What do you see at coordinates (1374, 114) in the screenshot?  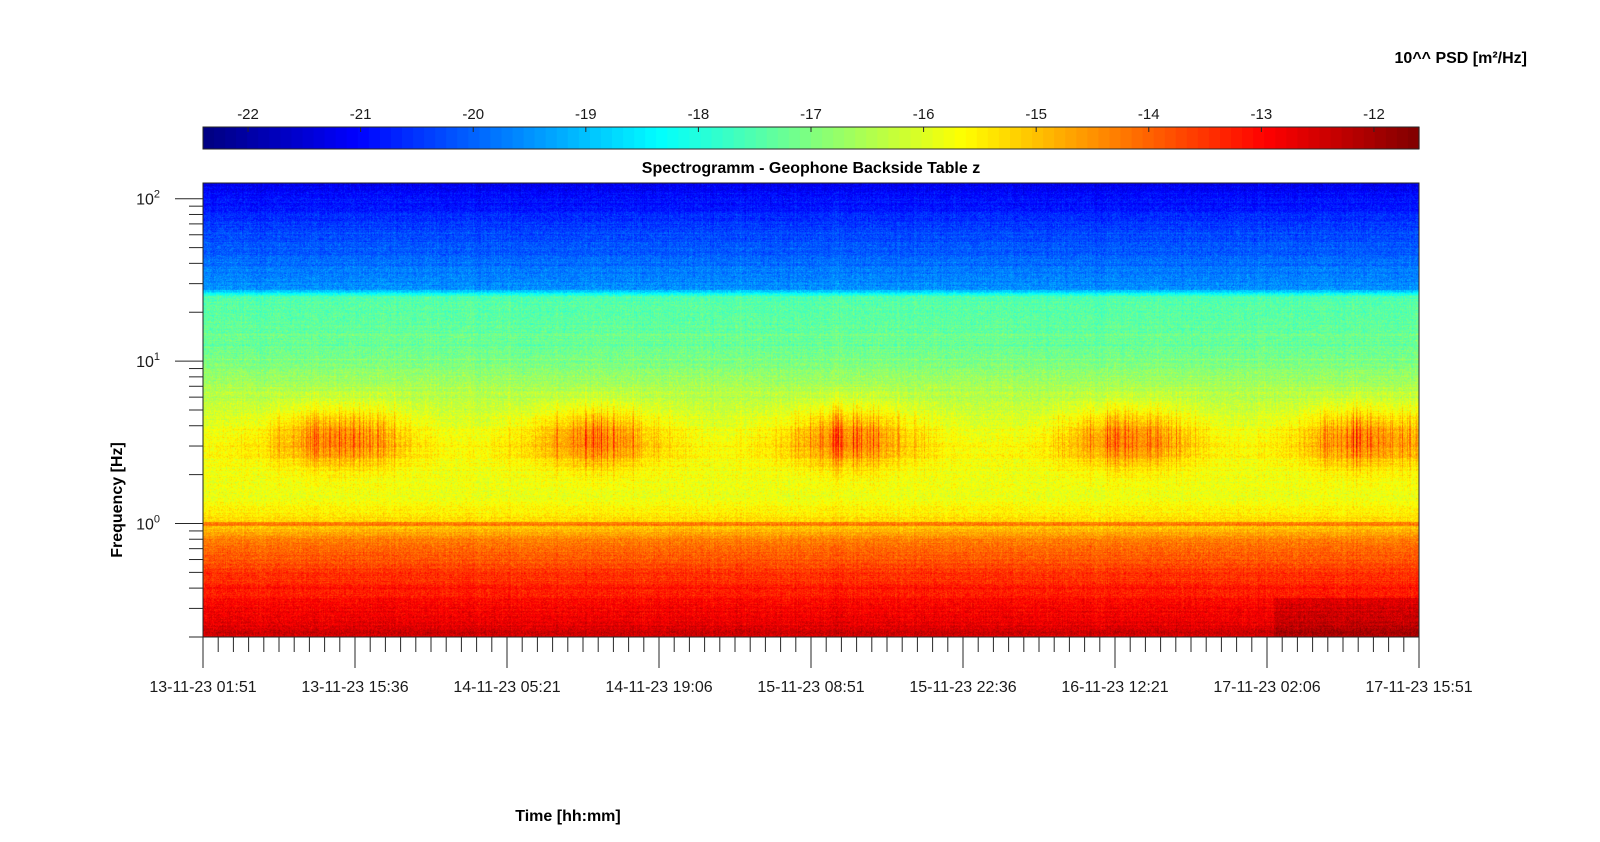 I see `colorbar-tick-label: -12` at bounding box center [1374, 114].